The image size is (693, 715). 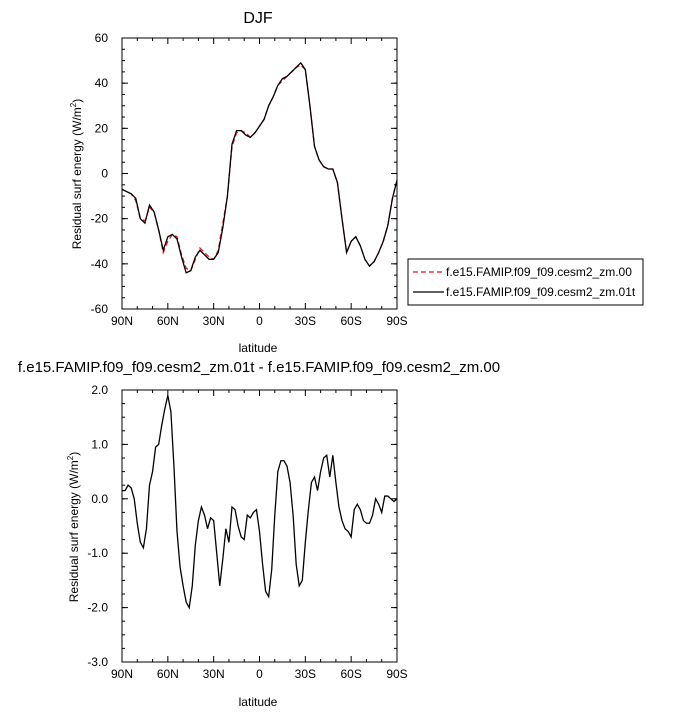 What do you see at coordinates (258, 18) in the screenshot?
I see `top-chart-title: DJF` at bounding box center [258, 18].